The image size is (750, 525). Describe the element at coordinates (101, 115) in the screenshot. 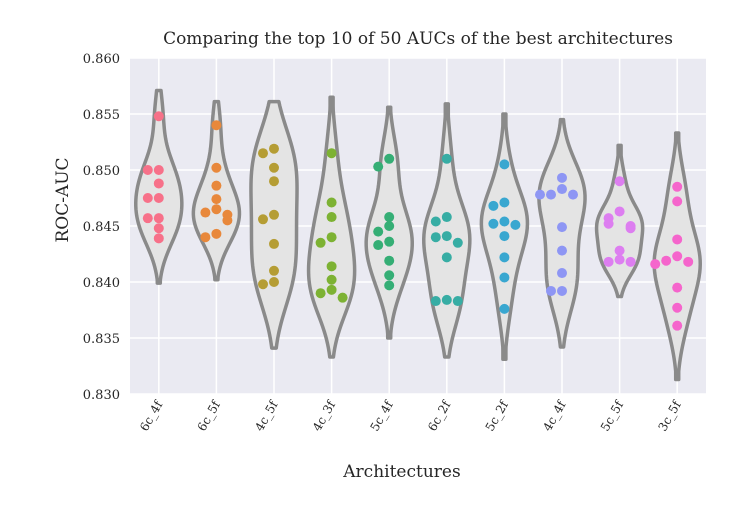

I see `y-tick-label: 0.855` at that location.